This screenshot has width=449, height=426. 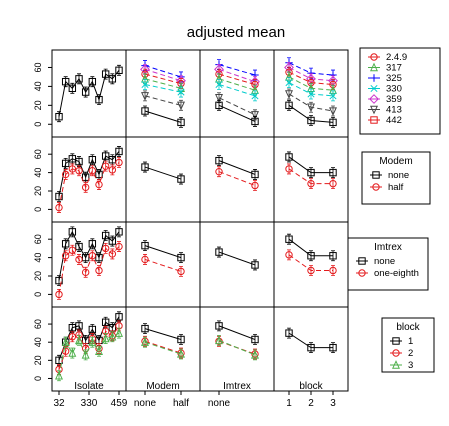 What do you see at coordinates (410, 341) in the screenshot?
I see `legend-entry: 1` at bounding box center [410, 341].